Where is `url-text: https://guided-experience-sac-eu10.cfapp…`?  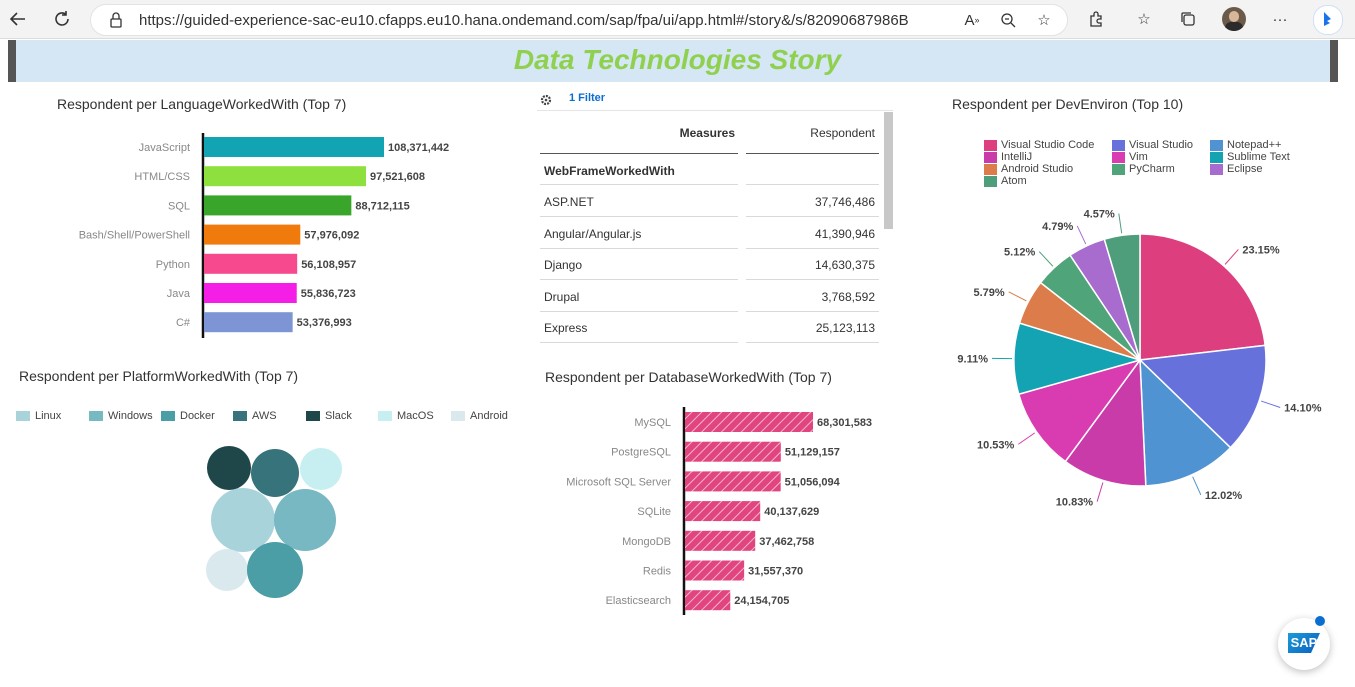 url-text: https://guided-experience-sac-eu10.cfapp… is located at coordinates (524, 20).